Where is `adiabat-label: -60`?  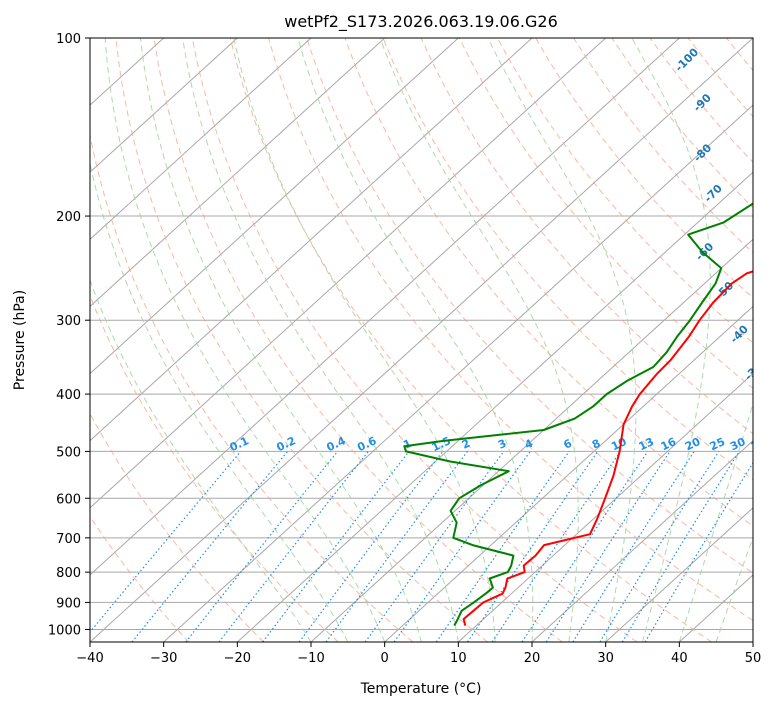 adiabat-label: -60 is located at coordinates (704, 251).